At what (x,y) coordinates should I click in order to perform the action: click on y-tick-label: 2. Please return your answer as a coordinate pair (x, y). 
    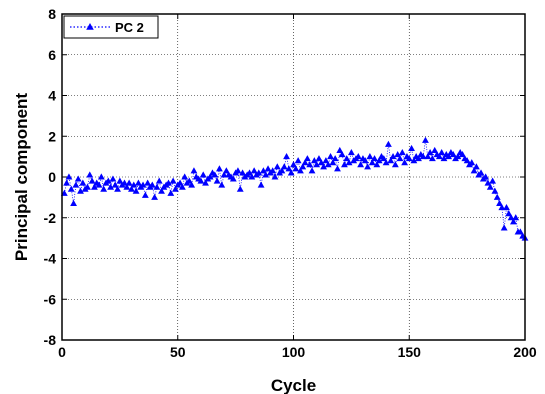
    Looking at the image, I should click on (52, 136).